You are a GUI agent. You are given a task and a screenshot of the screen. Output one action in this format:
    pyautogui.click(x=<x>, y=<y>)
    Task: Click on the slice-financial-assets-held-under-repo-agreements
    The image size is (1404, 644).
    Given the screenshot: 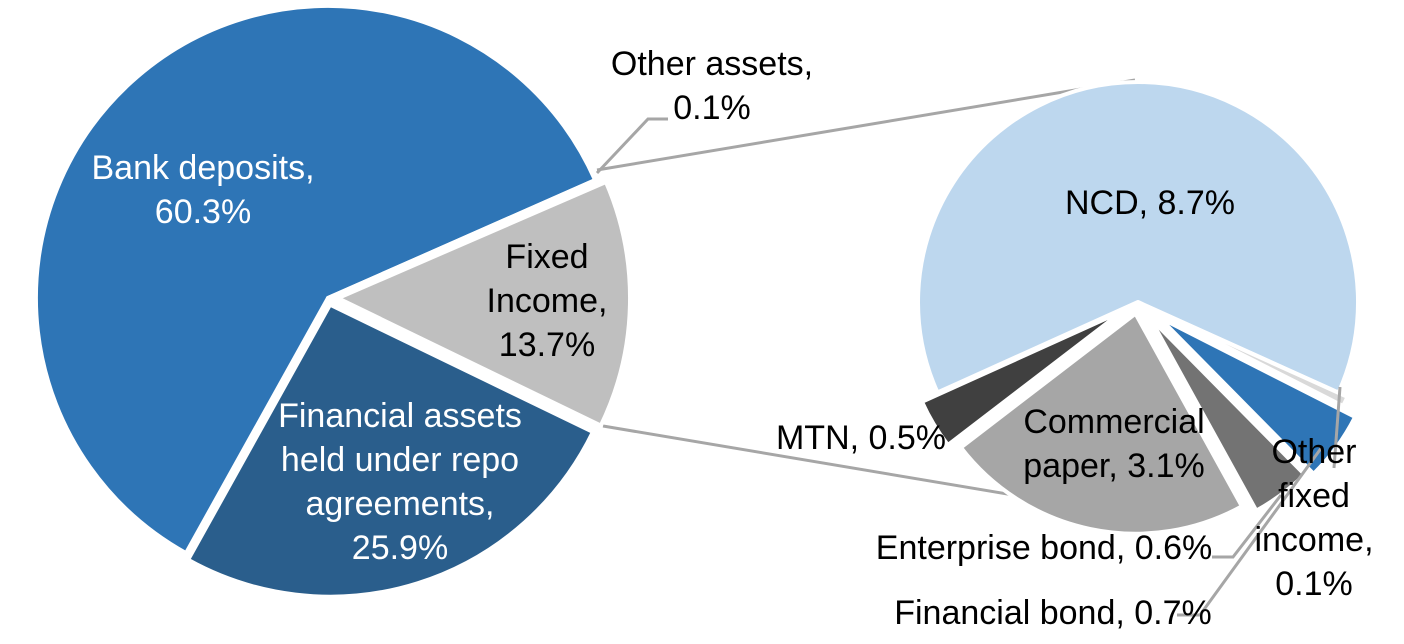 What is the action you would take?
    pyautogui.click(x=390, y=450)
    